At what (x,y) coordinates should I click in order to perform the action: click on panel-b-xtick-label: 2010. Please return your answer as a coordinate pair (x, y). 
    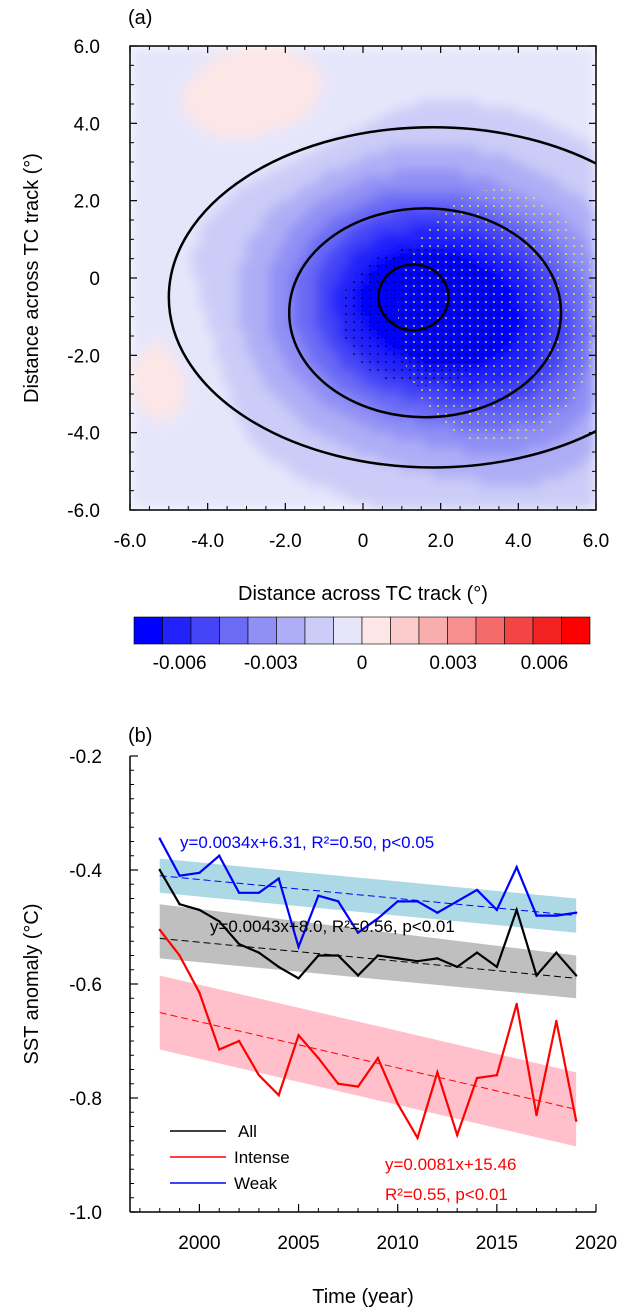
    Looking at the image, I should click on (398, 1243).